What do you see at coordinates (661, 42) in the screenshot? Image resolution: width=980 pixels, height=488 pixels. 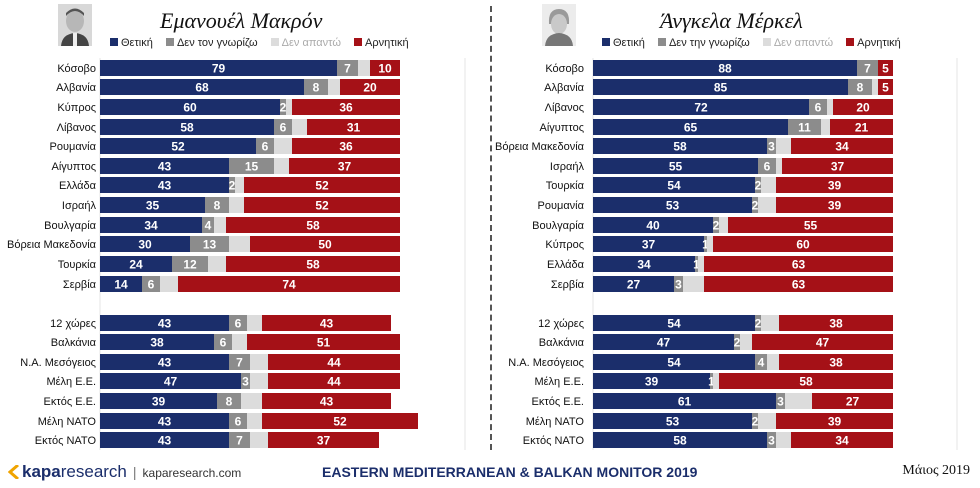 I see `legend-unknown-swatch` at bounding box center [661, 42].